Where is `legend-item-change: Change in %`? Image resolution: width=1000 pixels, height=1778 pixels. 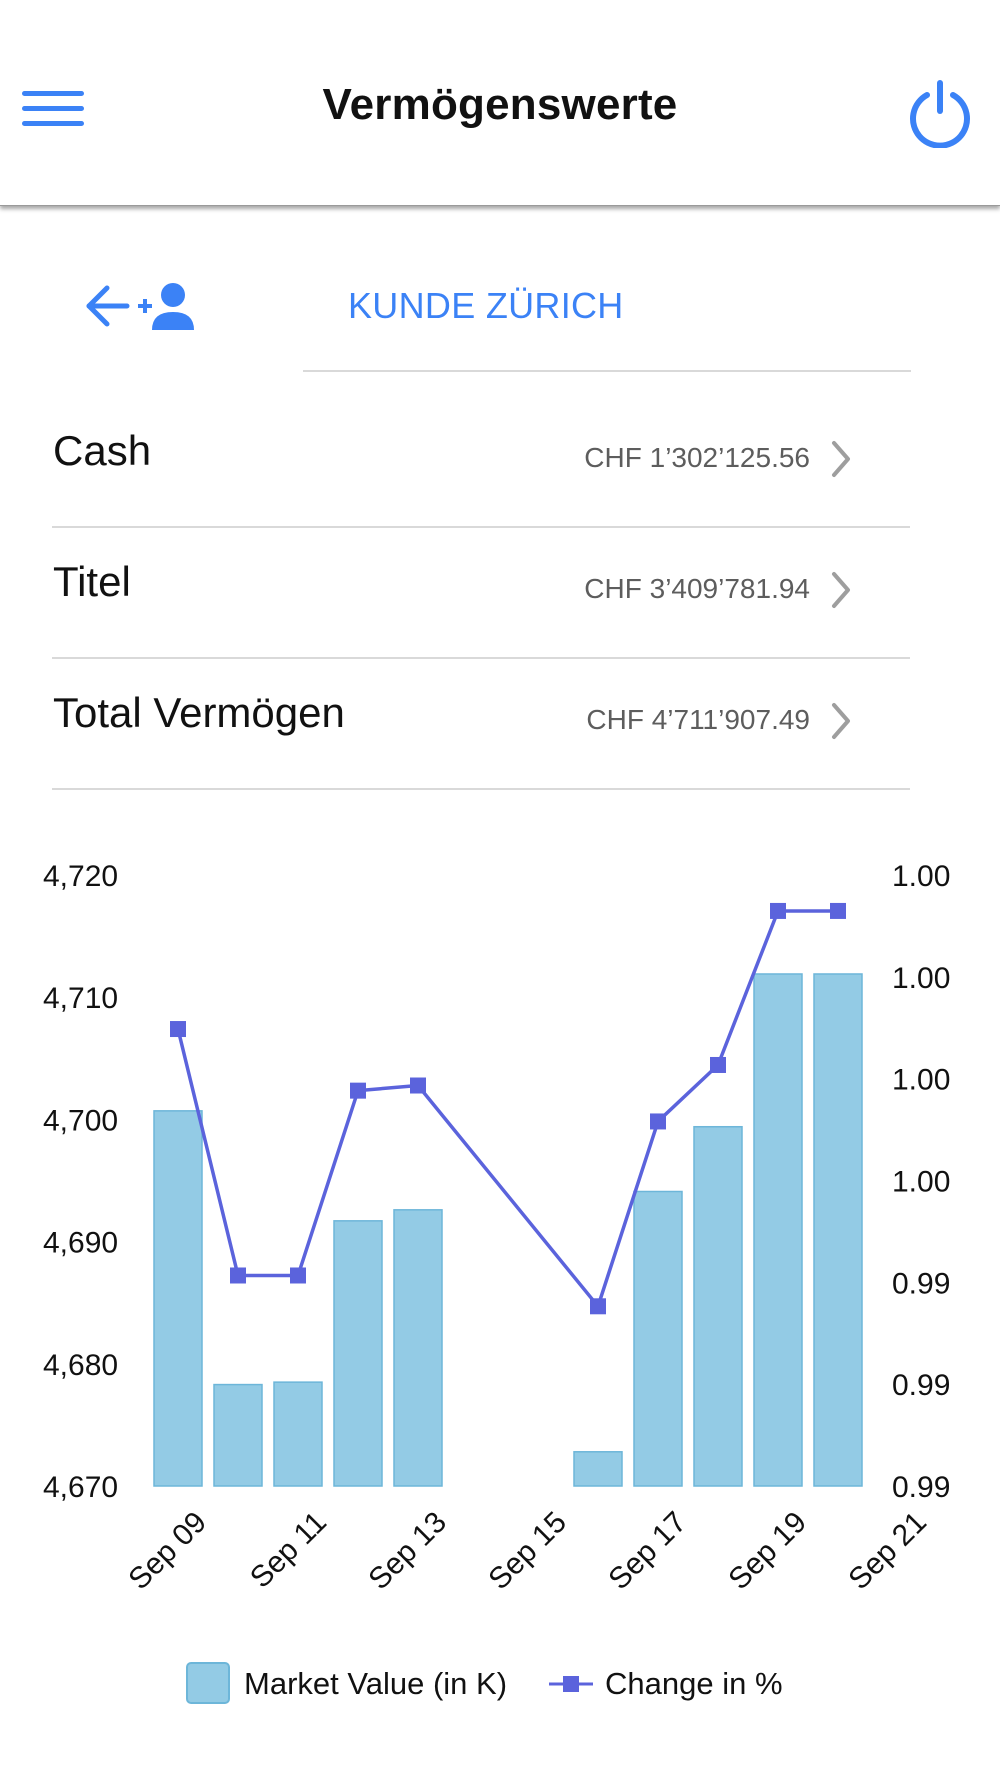
legend-item-change: Change in % is located at coordinates (672, 1685).